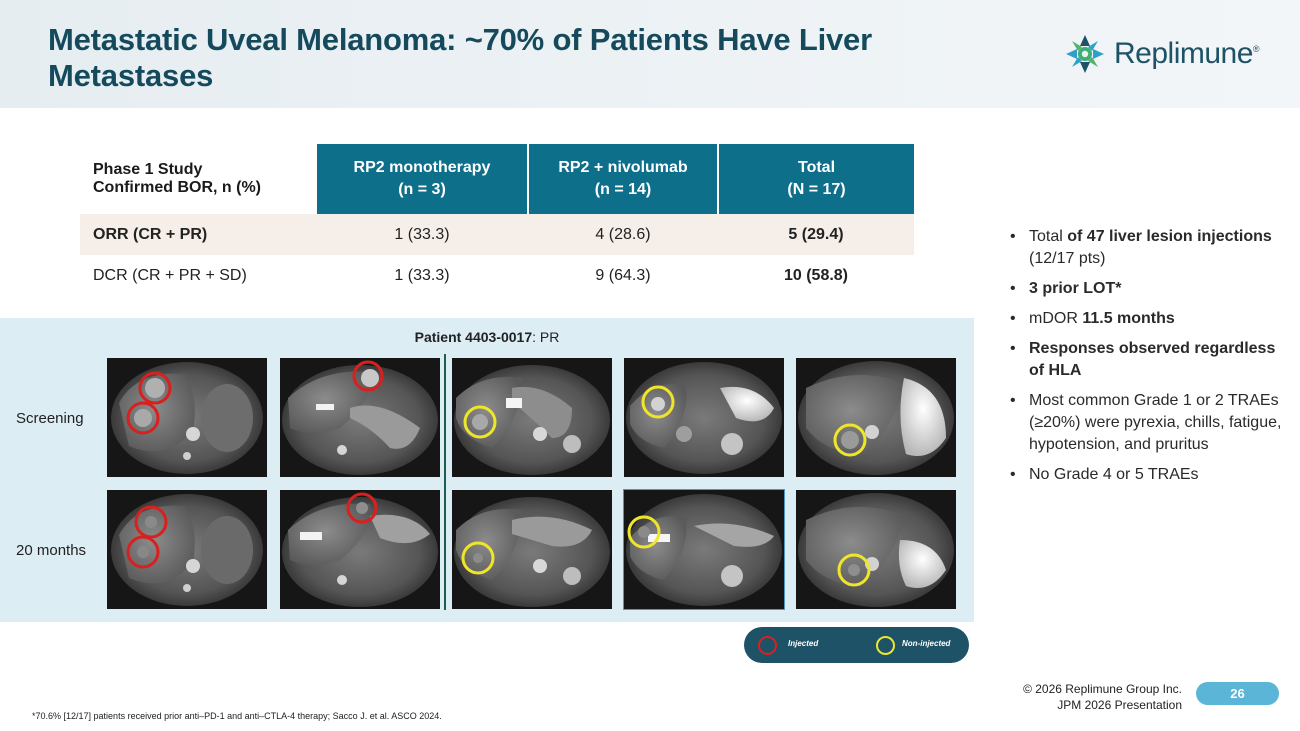  What do you see at coordinates (623, 234) in the screenshot?
I see `table-cell: 4 (28.6)` at bounding box center [623, 234].